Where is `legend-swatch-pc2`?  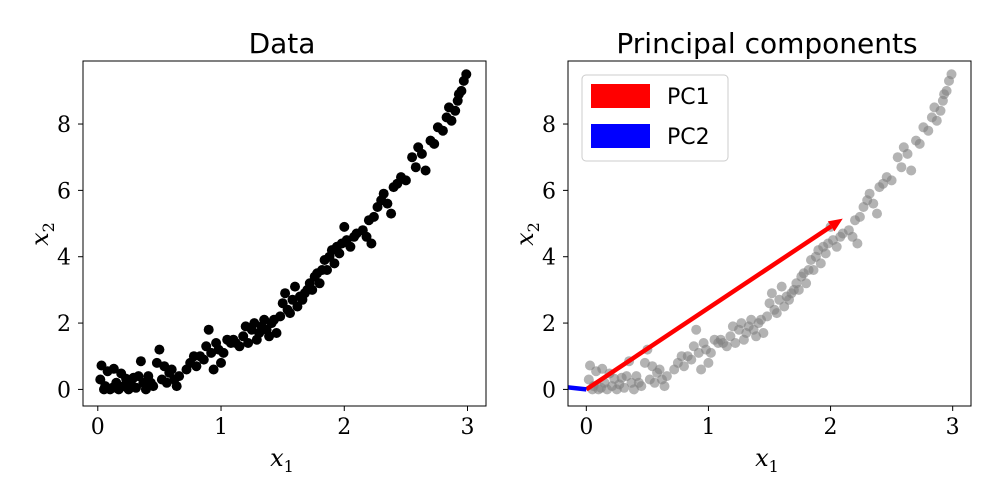 legend-swatch-pc2 is located at coordinates (620, 136).